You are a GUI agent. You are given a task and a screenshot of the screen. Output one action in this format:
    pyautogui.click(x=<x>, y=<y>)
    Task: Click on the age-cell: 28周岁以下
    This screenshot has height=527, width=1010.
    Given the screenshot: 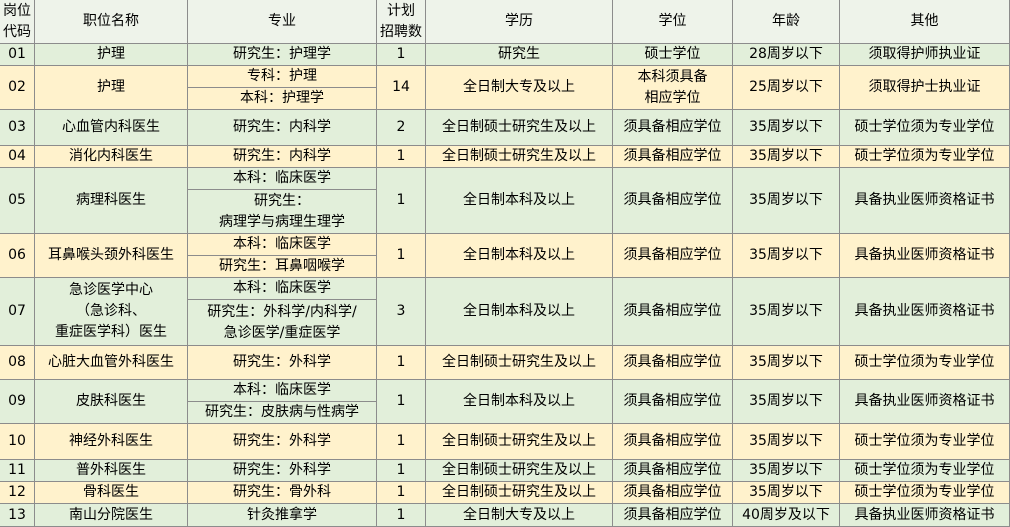 What is the action you would take?
    pyautogui.click(x=786, y=55)
    